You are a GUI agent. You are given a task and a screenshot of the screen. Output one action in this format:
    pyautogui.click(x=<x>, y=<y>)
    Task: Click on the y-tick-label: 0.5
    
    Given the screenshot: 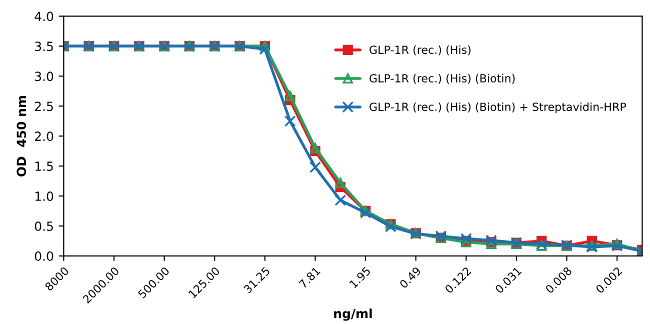 What is the action you would take?
    pyautogui.click(x=43, y=226)
    